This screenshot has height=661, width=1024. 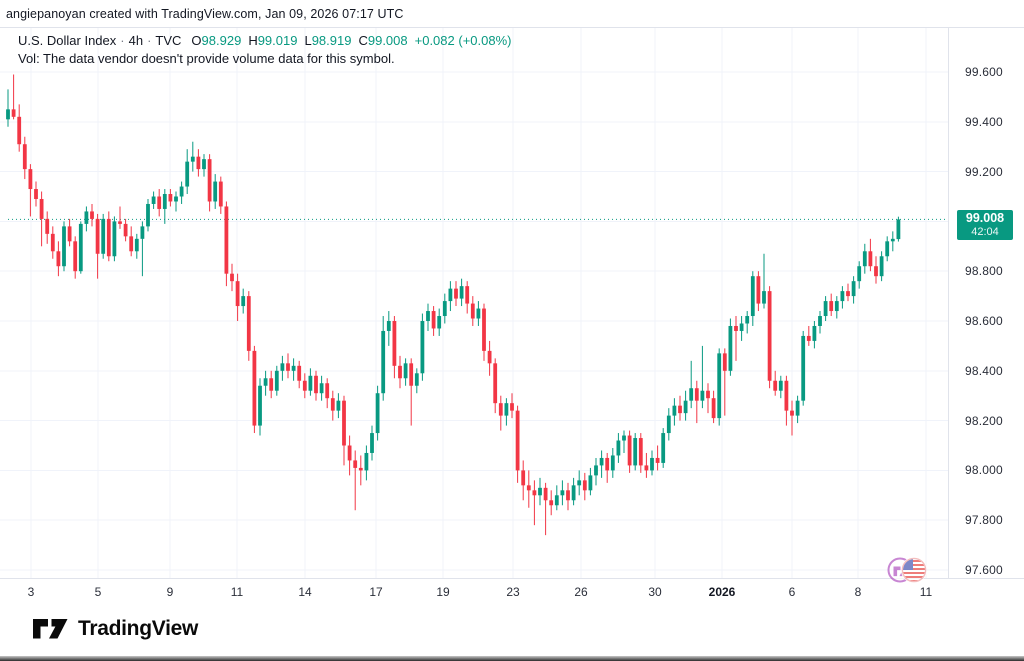 What do you see at coordinates (136, 40) in the screenshot?
I see `interval-value: 4h` at bounding box center [136, 40].